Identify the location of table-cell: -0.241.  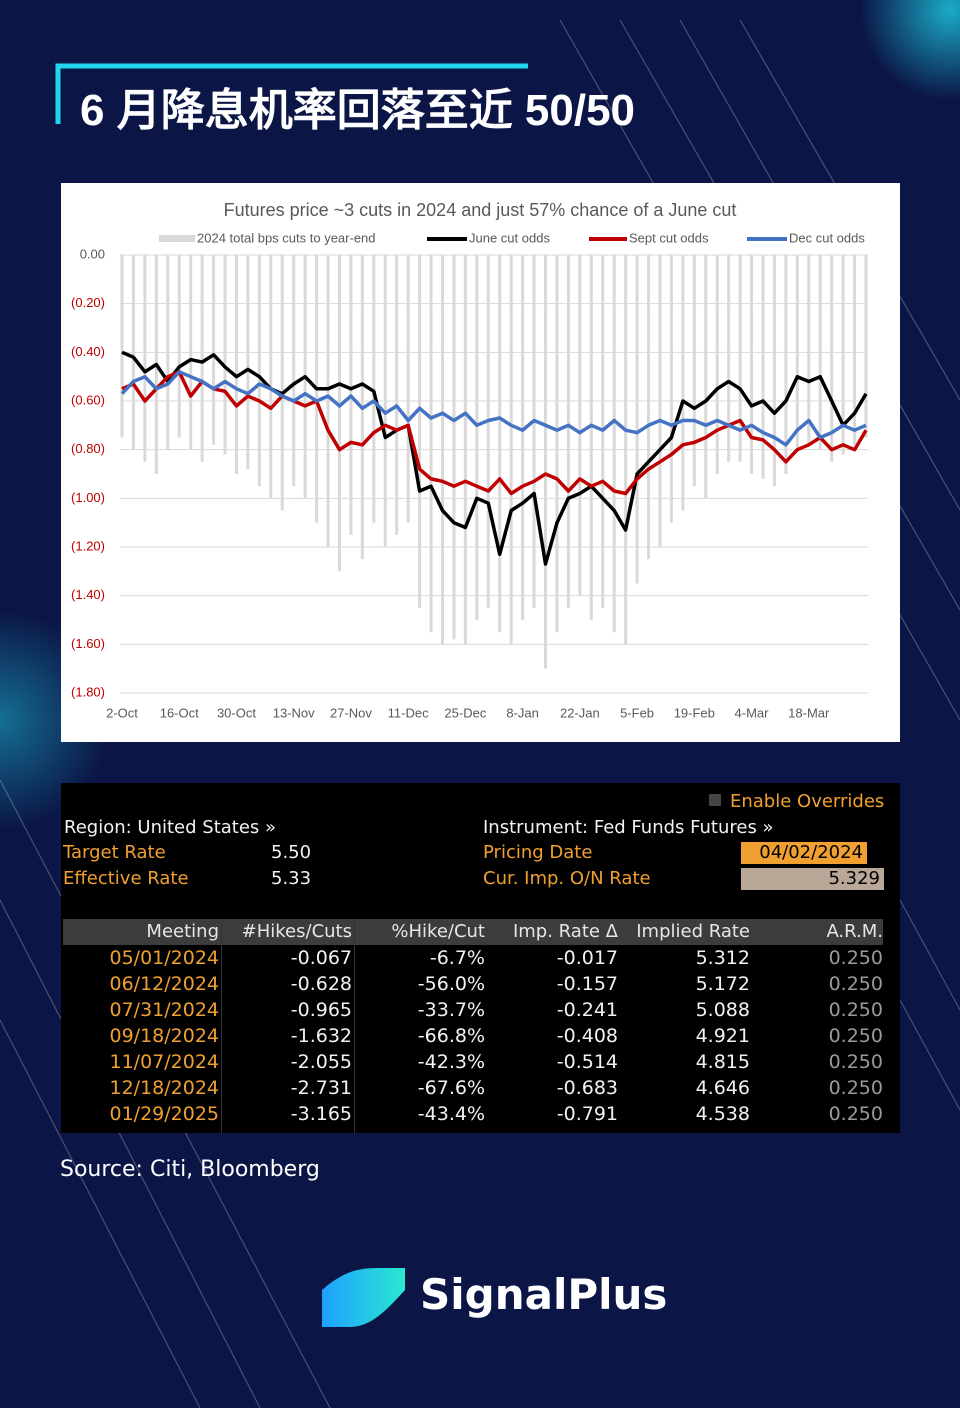
(587, 1010).